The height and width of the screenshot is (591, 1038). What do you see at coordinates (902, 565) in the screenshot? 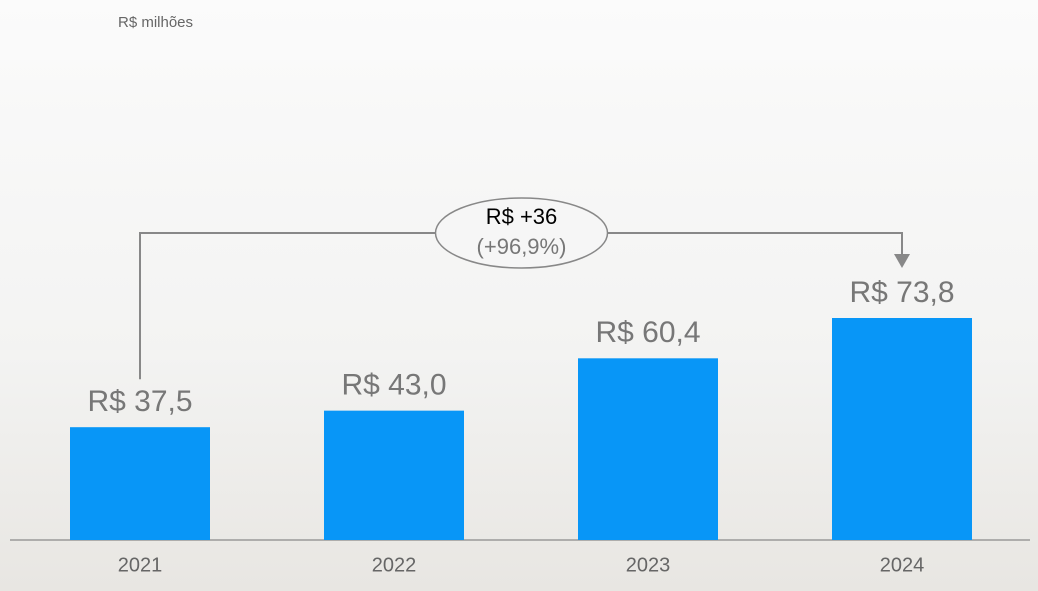
I see `x-tick-label: 2024` at bounding box center [902, 565].